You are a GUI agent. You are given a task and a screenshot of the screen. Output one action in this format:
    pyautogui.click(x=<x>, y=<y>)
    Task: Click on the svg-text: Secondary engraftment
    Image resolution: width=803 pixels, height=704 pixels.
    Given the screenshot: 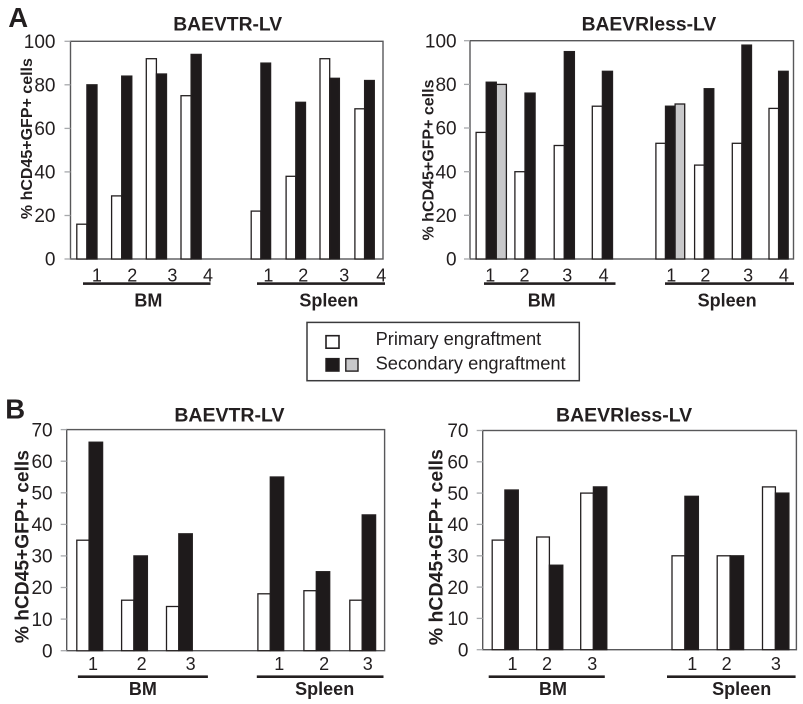 What is the action you would take?
    pyautogui.click(x=471, y=363)
    